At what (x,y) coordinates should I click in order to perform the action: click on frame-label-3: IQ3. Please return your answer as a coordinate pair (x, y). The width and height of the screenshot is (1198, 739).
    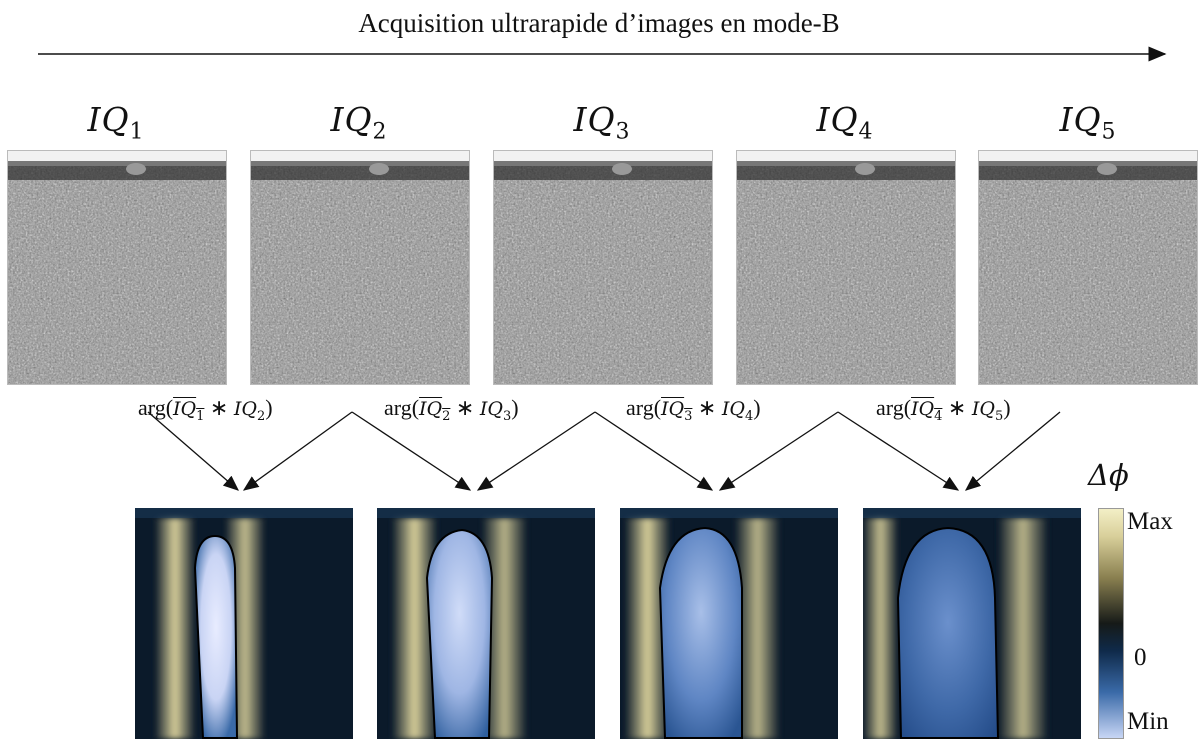
    Looking at the image, I should click on (602, 122).